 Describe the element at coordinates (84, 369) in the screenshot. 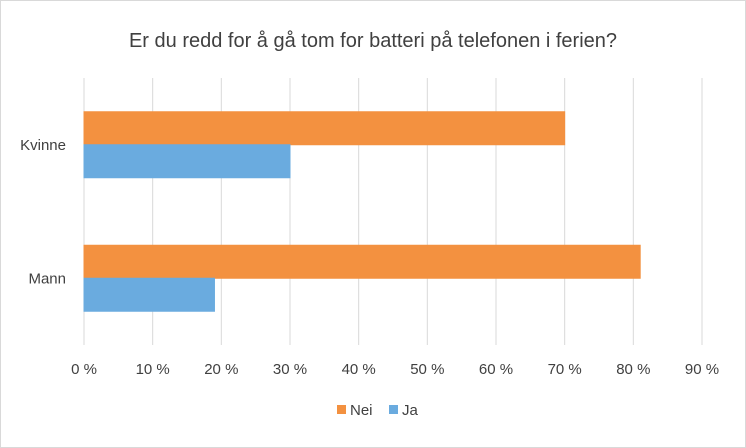

I see `x-tick-label-0: 0 %` at that location.